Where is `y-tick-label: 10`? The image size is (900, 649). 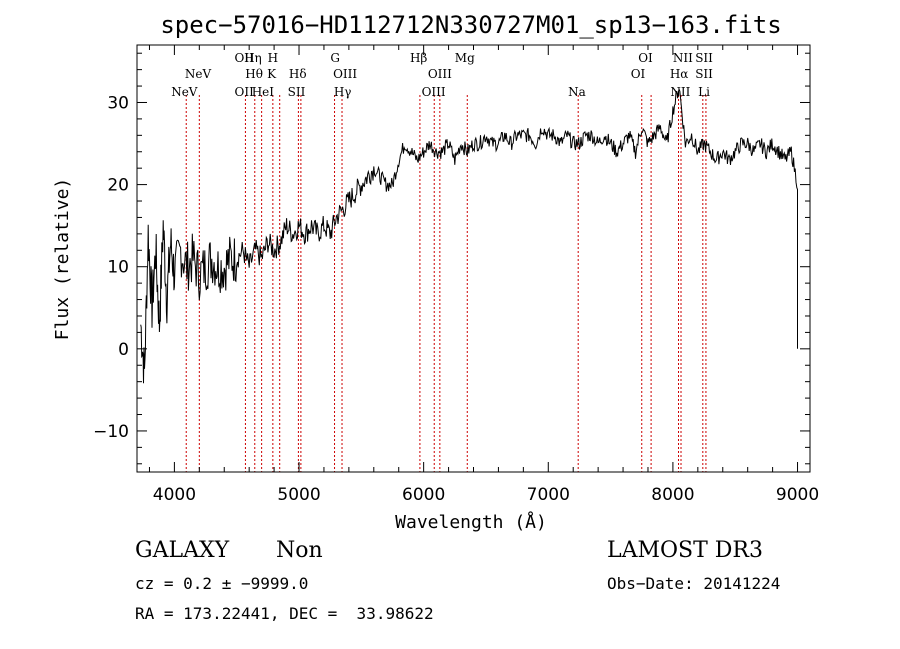
y-tick-label: 10 is located at coordinates (118, 268).